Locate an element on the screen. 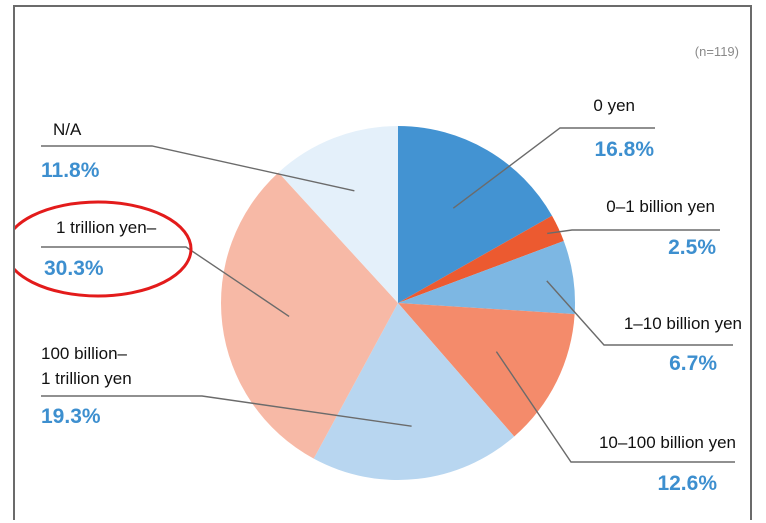 The width and height of the screenshot is (766, 523). category-label: 0–1 billion yen is located at coordinates (660, 206).